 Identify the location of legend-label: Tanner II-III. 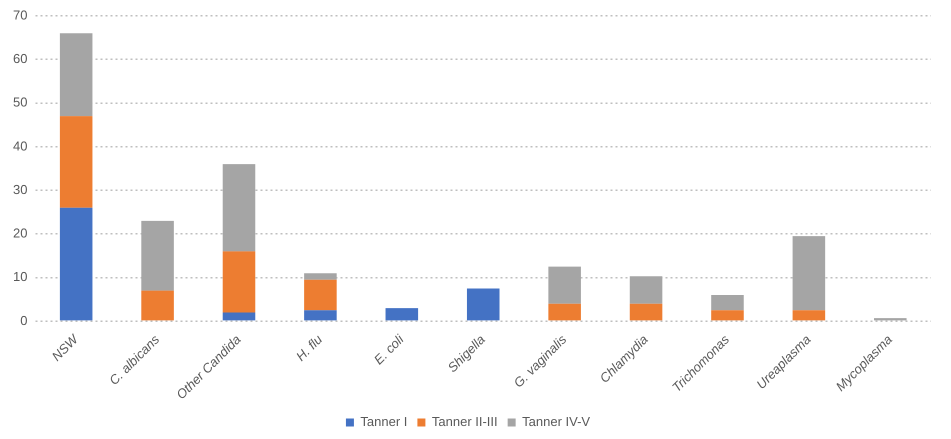
(465, 422).